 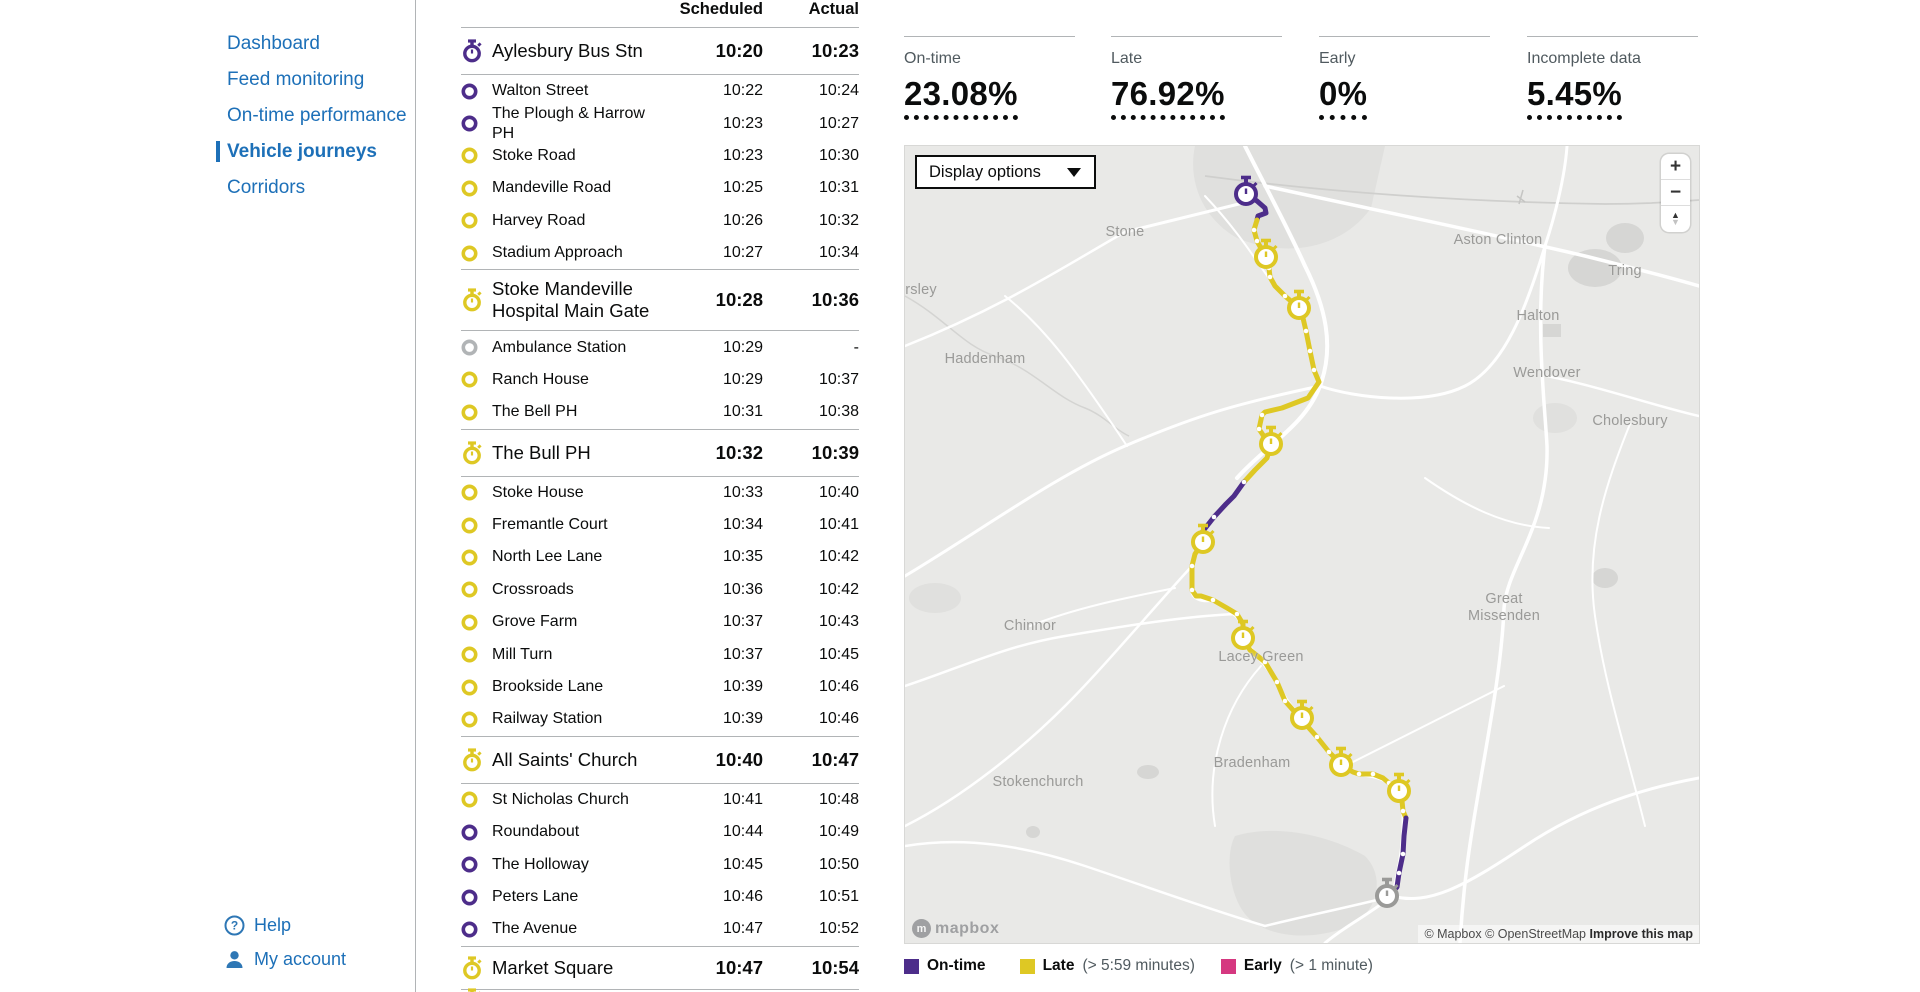 I want to click on stop-row: The Avenue 10:47 10:52, so click(x=660, y=929).